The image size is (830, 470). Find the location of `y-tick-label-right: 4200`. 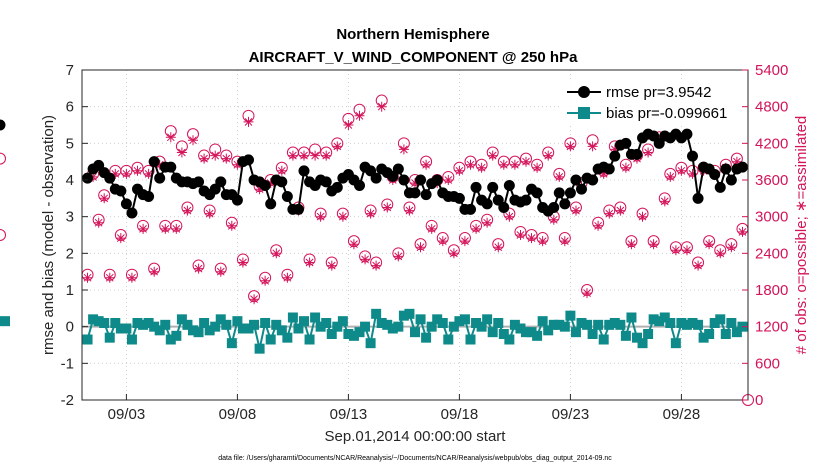

y-tick-label-right: 4200 is located at coordinates (771, 143).